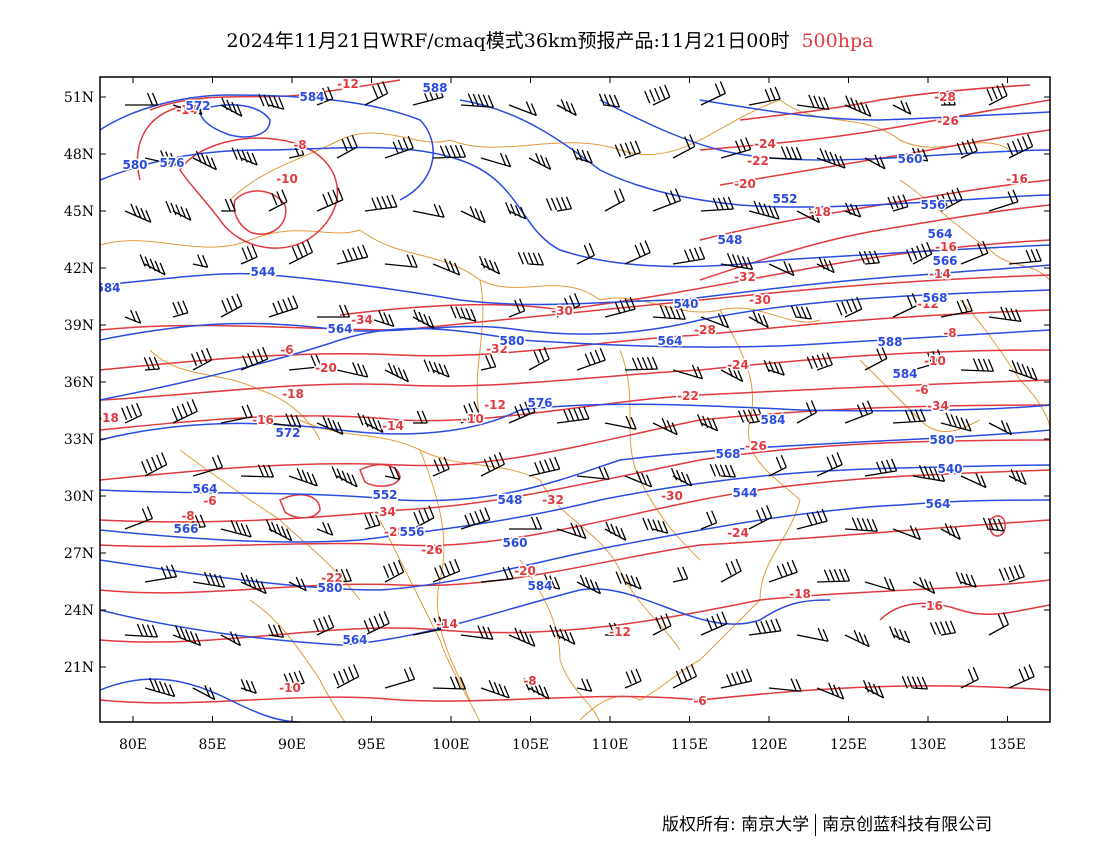 This screenshot has width=1100, height=850. What do you see at coordinates (384, 495) in the screenshot?
I see `height-label: 552` at bounding box center [384, 495].